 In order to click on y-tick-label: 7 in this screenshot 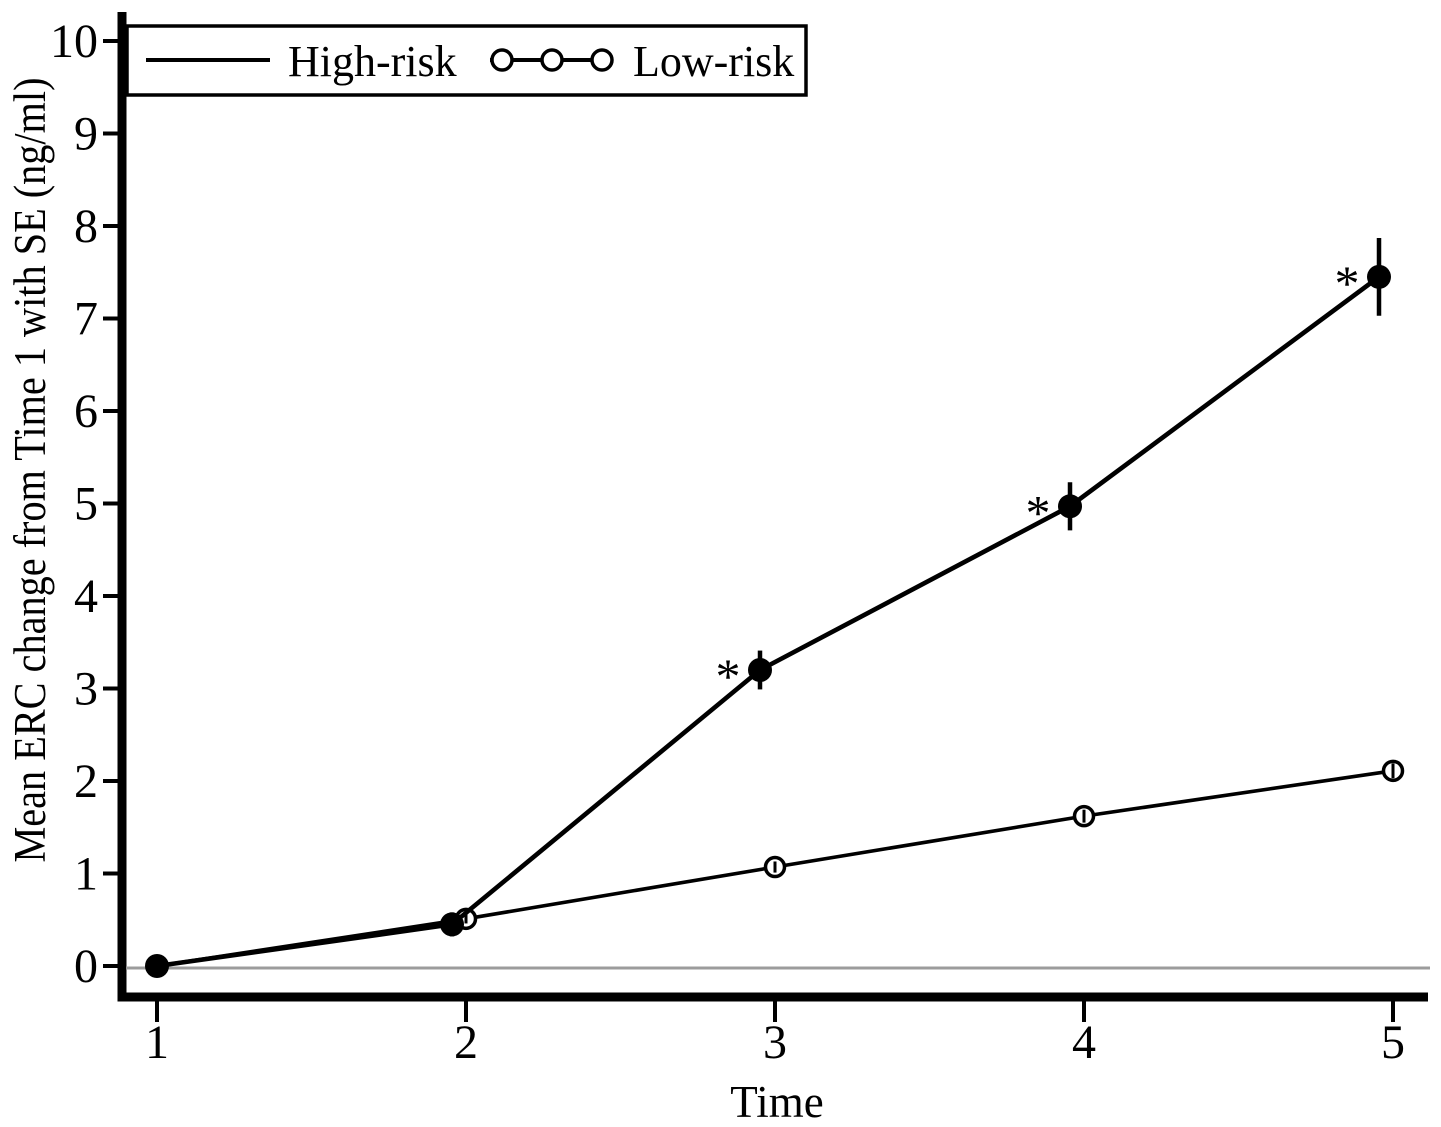, I will do `click(86, 319)`.